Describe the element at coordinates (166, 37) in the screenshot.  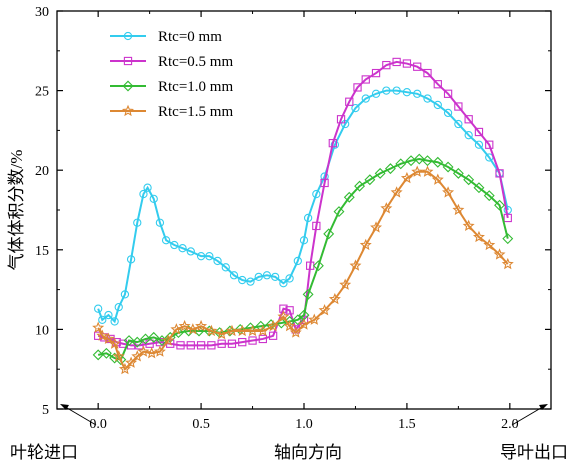
I see `legend-item: Rtc=0 mm` at that location.